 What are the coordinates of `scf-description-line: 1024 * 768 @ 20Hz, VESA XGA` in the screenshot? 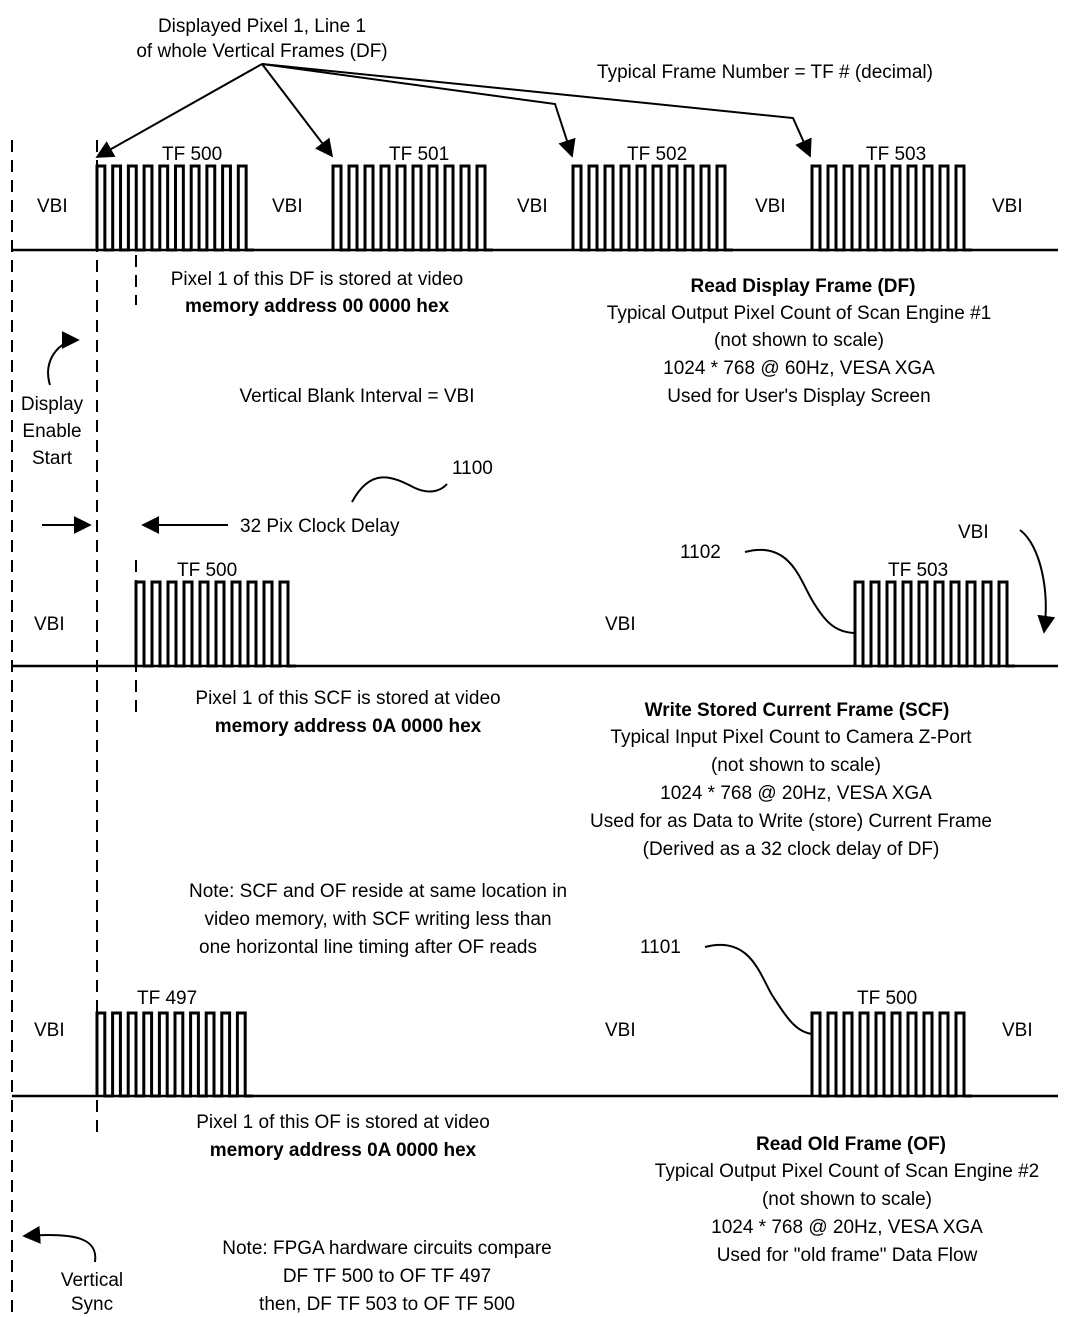 It's located at (796, 793).